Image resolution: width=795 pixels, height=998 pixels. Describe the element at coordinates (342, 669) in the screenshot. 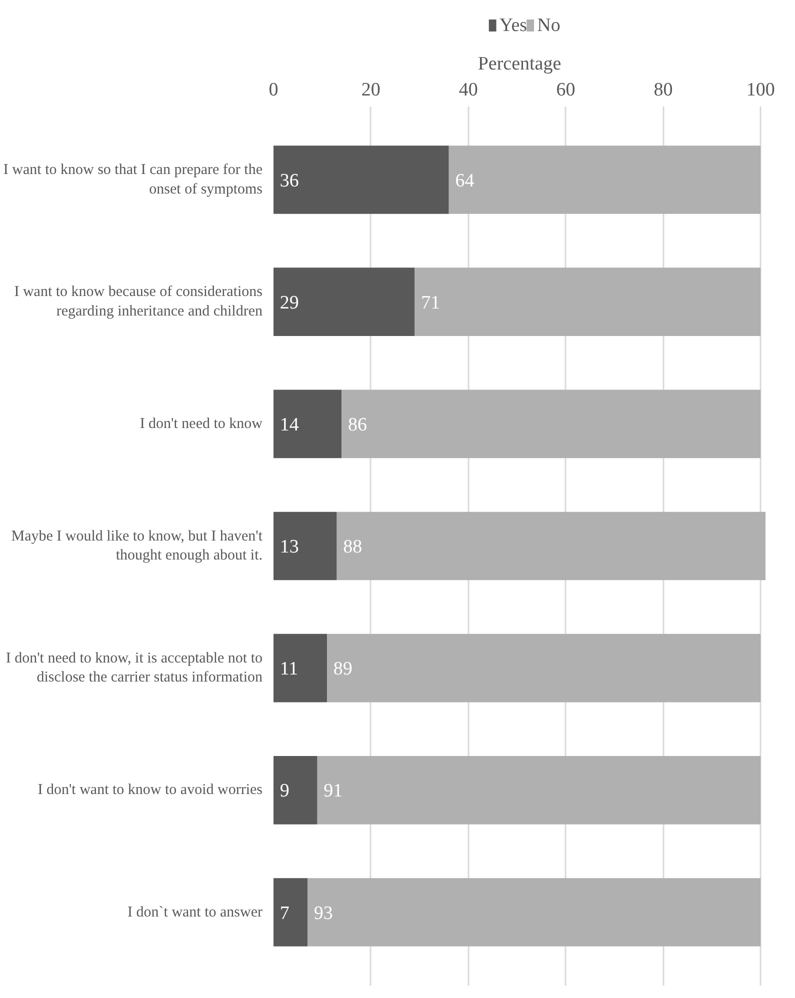

I see `data-label: 89` at that location.